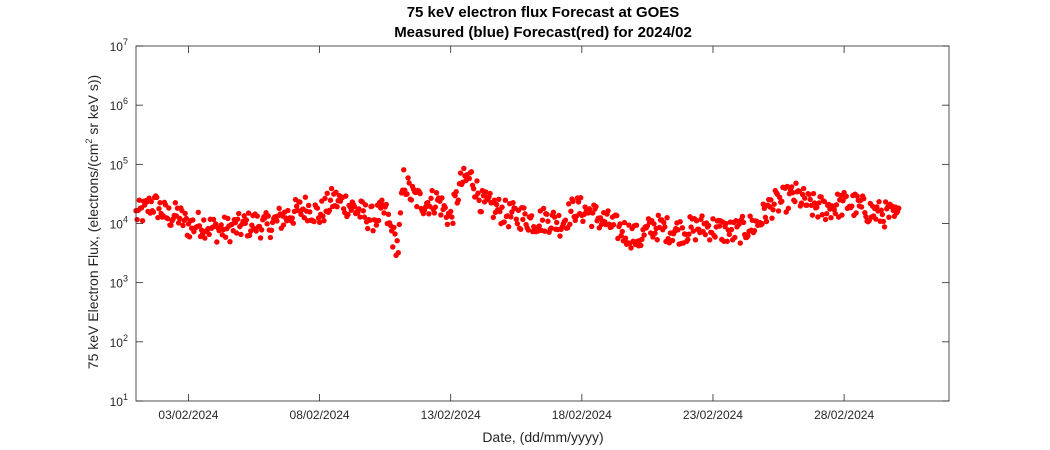 The image size is (1050, 450). Describe the element at coordinates (89, 141) in the screenshot. I see `y-axis-label-superscript: 2` at that location.